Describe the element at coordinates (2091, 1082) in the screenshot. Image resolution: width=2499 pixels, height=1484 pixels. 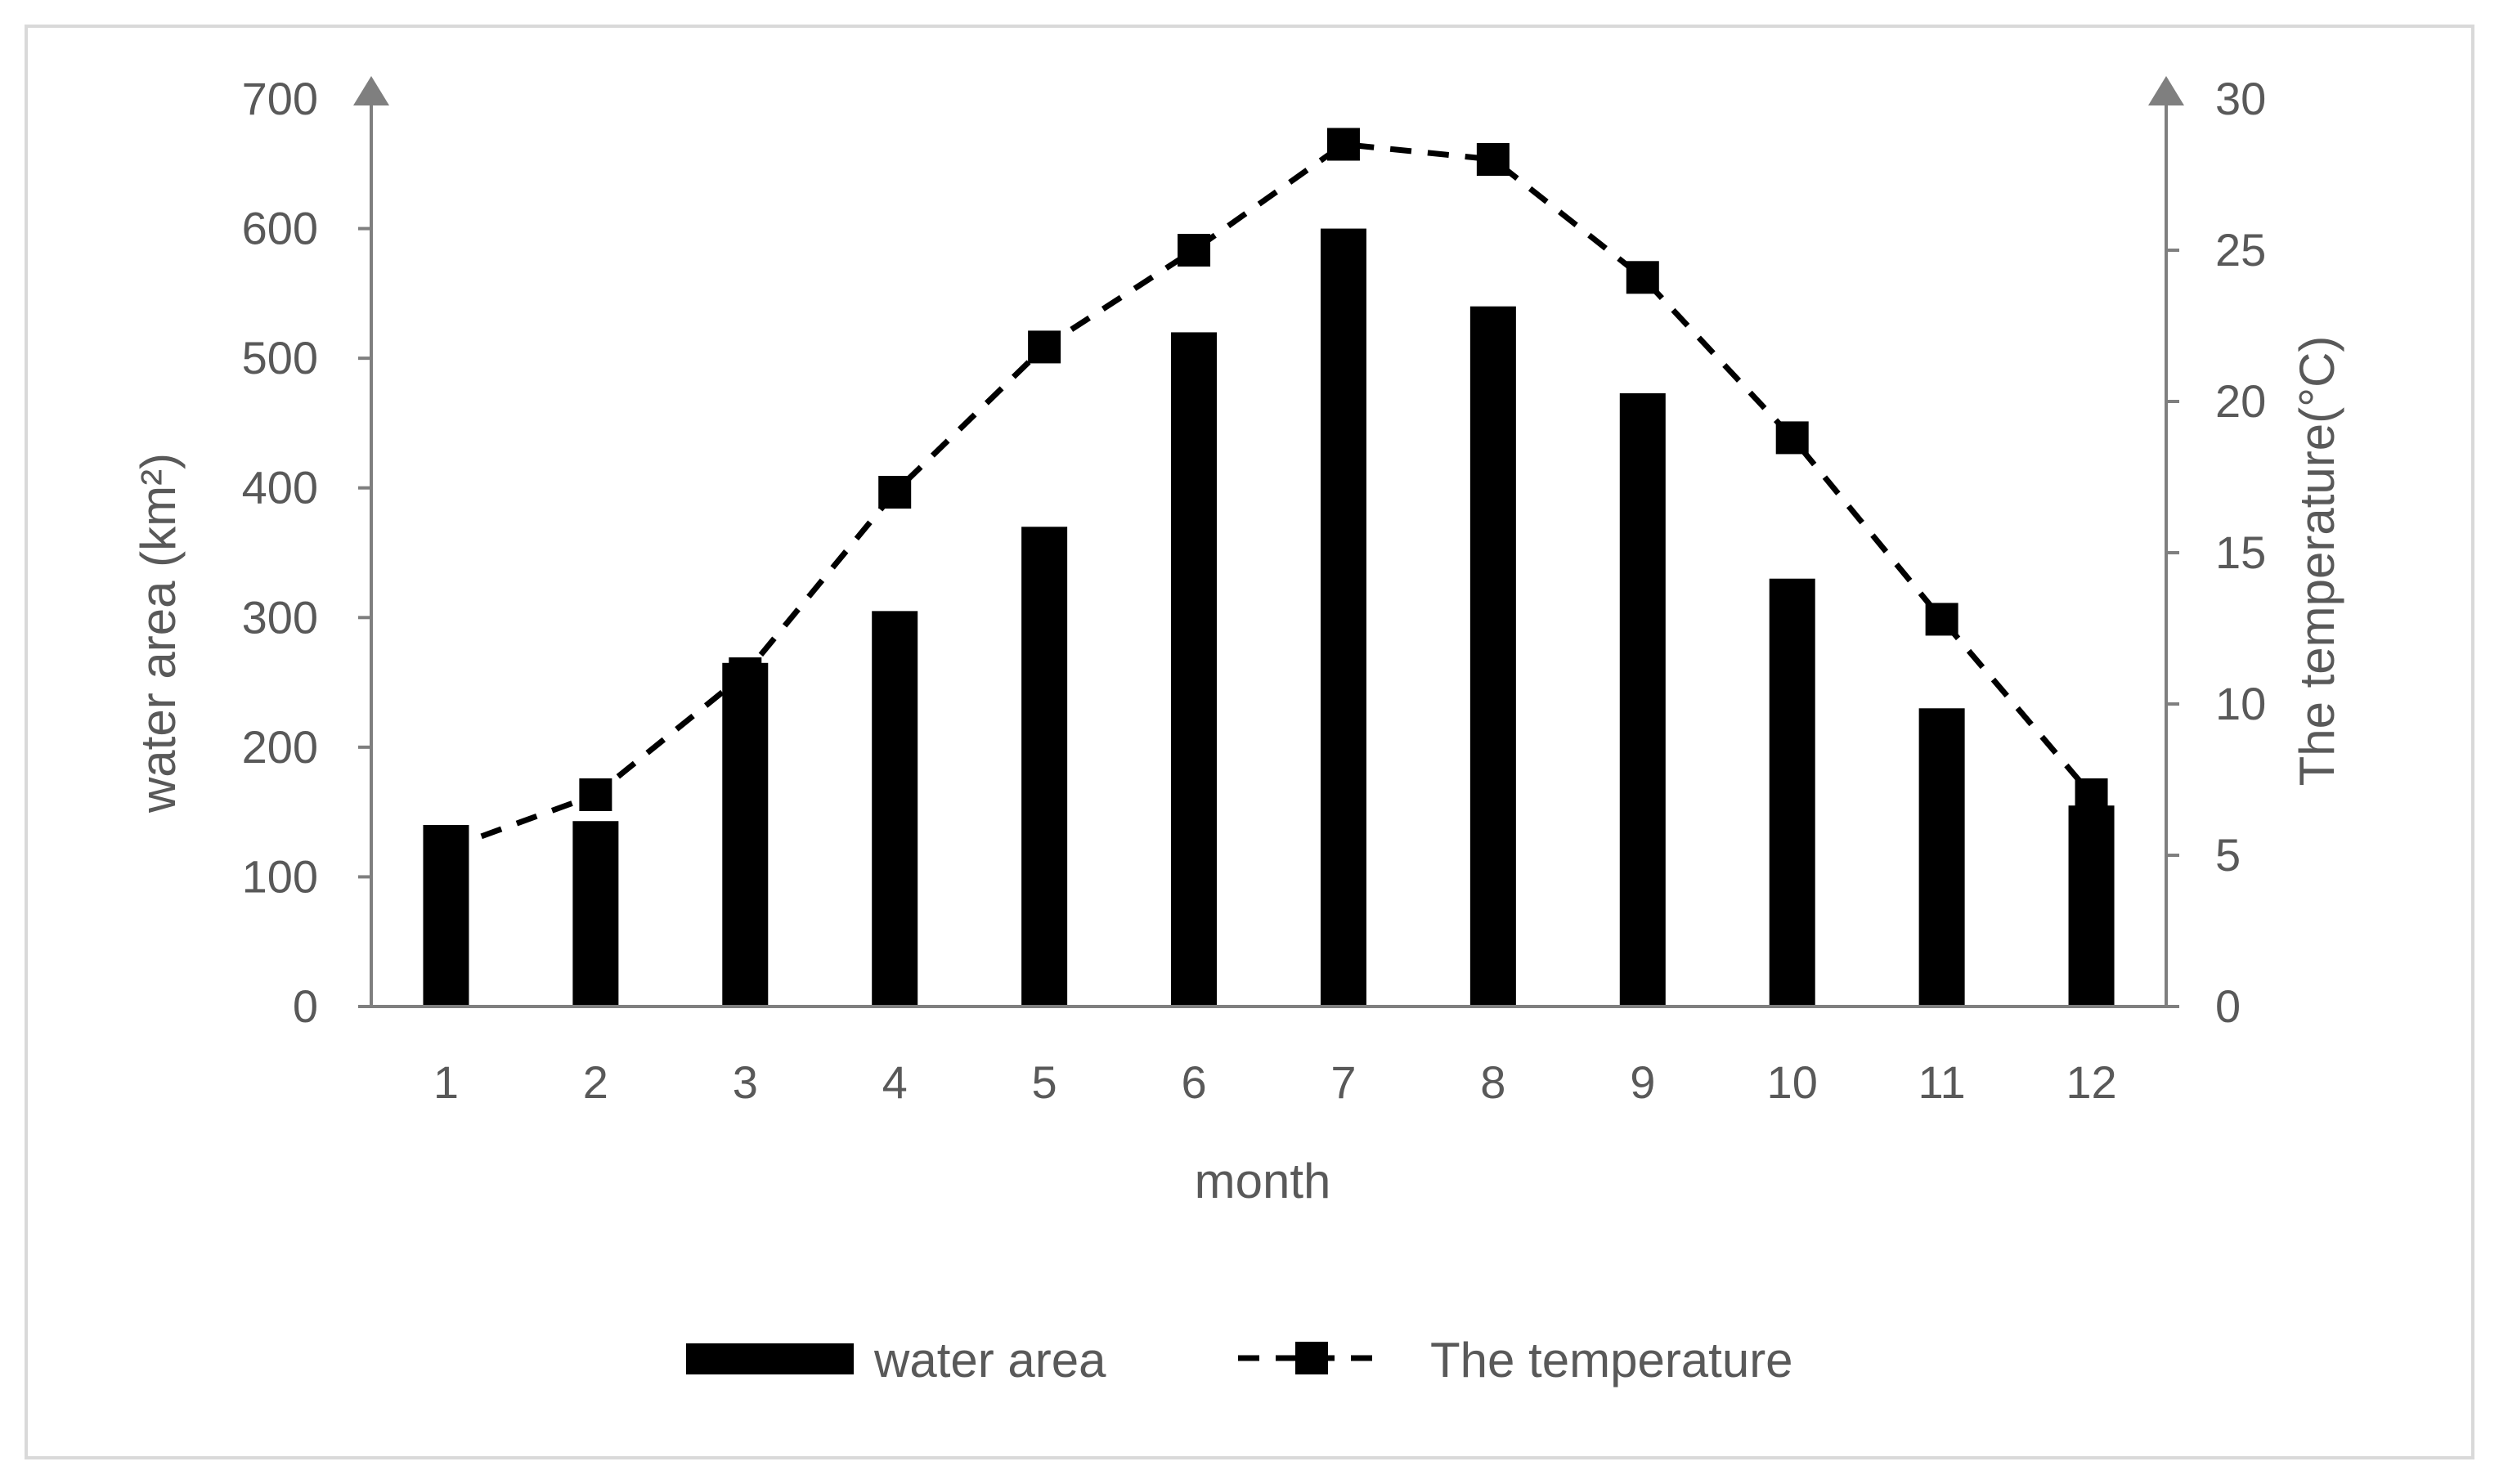
I see `x-tick-label-12: 12` at that location.